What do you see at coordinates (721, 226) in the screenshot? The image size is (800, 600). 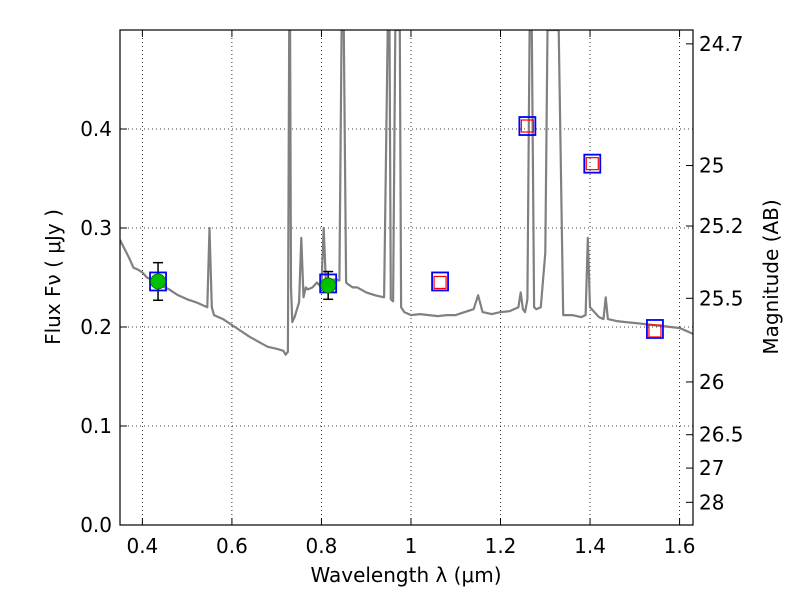 I see `mag-tick-label: 25.2` at bounding box center [721, 226].